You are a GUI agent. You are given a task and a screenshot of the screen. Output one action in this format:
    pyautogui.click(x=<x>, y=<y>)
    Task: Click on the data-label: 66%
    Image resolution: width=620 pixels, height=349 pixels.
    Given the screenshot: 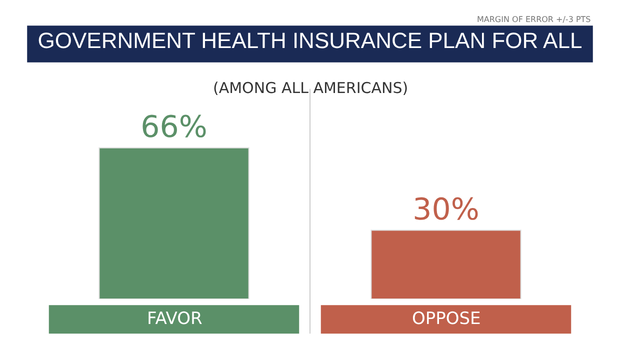 What is the action you would take?
    pyautogui.click(x=174, y=127)
    